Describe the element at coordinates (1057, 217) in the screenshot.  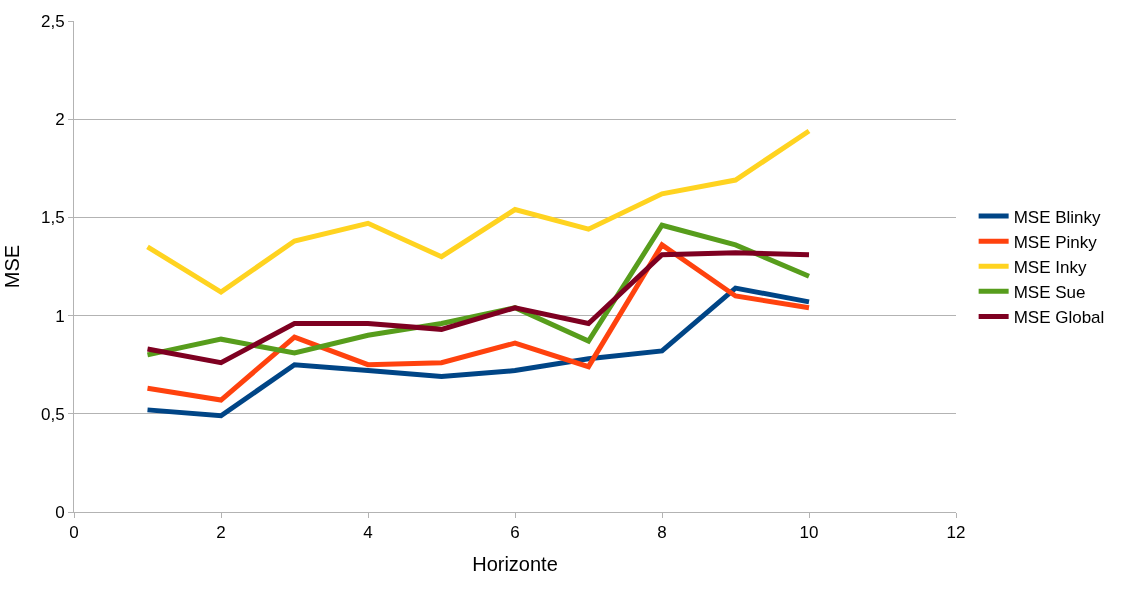
I see `legend-label: MSE Blinky` at that location.